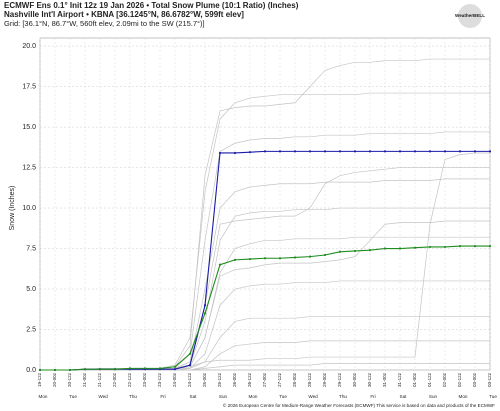 The image size is (500, 411). What do you see at coordinates (399, 379) in the screenshot?
I see `x-tick-label: 31-12z` at bounding box center [399, 379].